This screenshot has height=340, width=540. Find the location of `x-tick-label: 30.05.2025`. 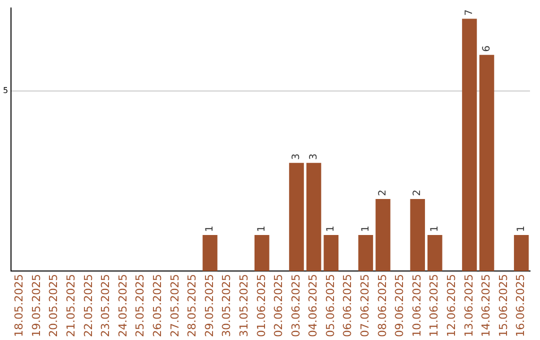

x-tick-label: 30.05.2025 is located at coordinates (227, 306).